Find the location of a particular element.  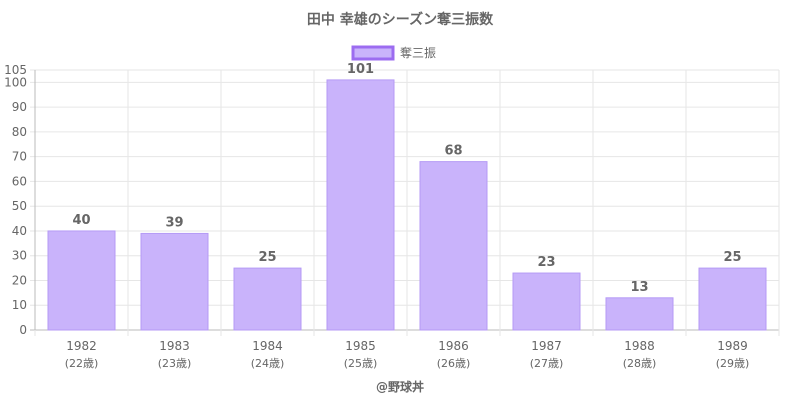

x-tick-sublabel: (26歳) is located at coordinates (454, 363).